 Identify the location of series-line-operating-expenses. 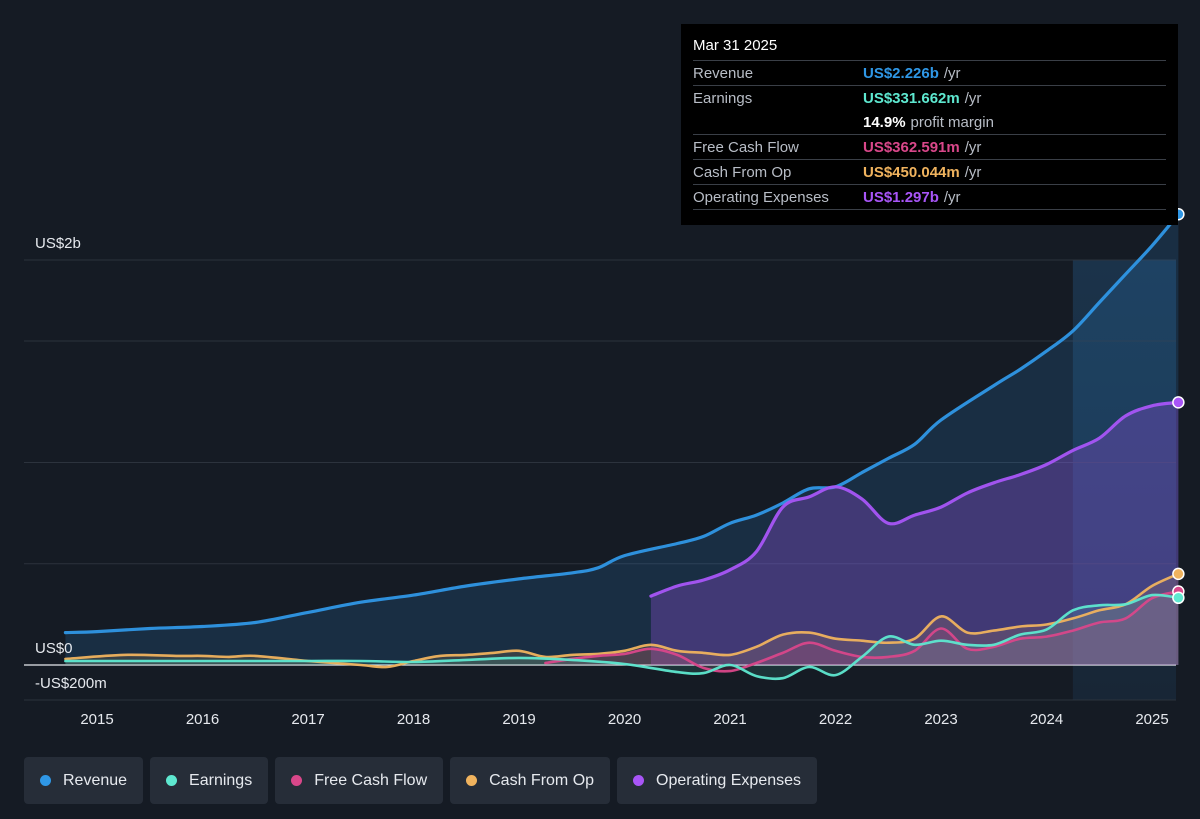
(914, 499).